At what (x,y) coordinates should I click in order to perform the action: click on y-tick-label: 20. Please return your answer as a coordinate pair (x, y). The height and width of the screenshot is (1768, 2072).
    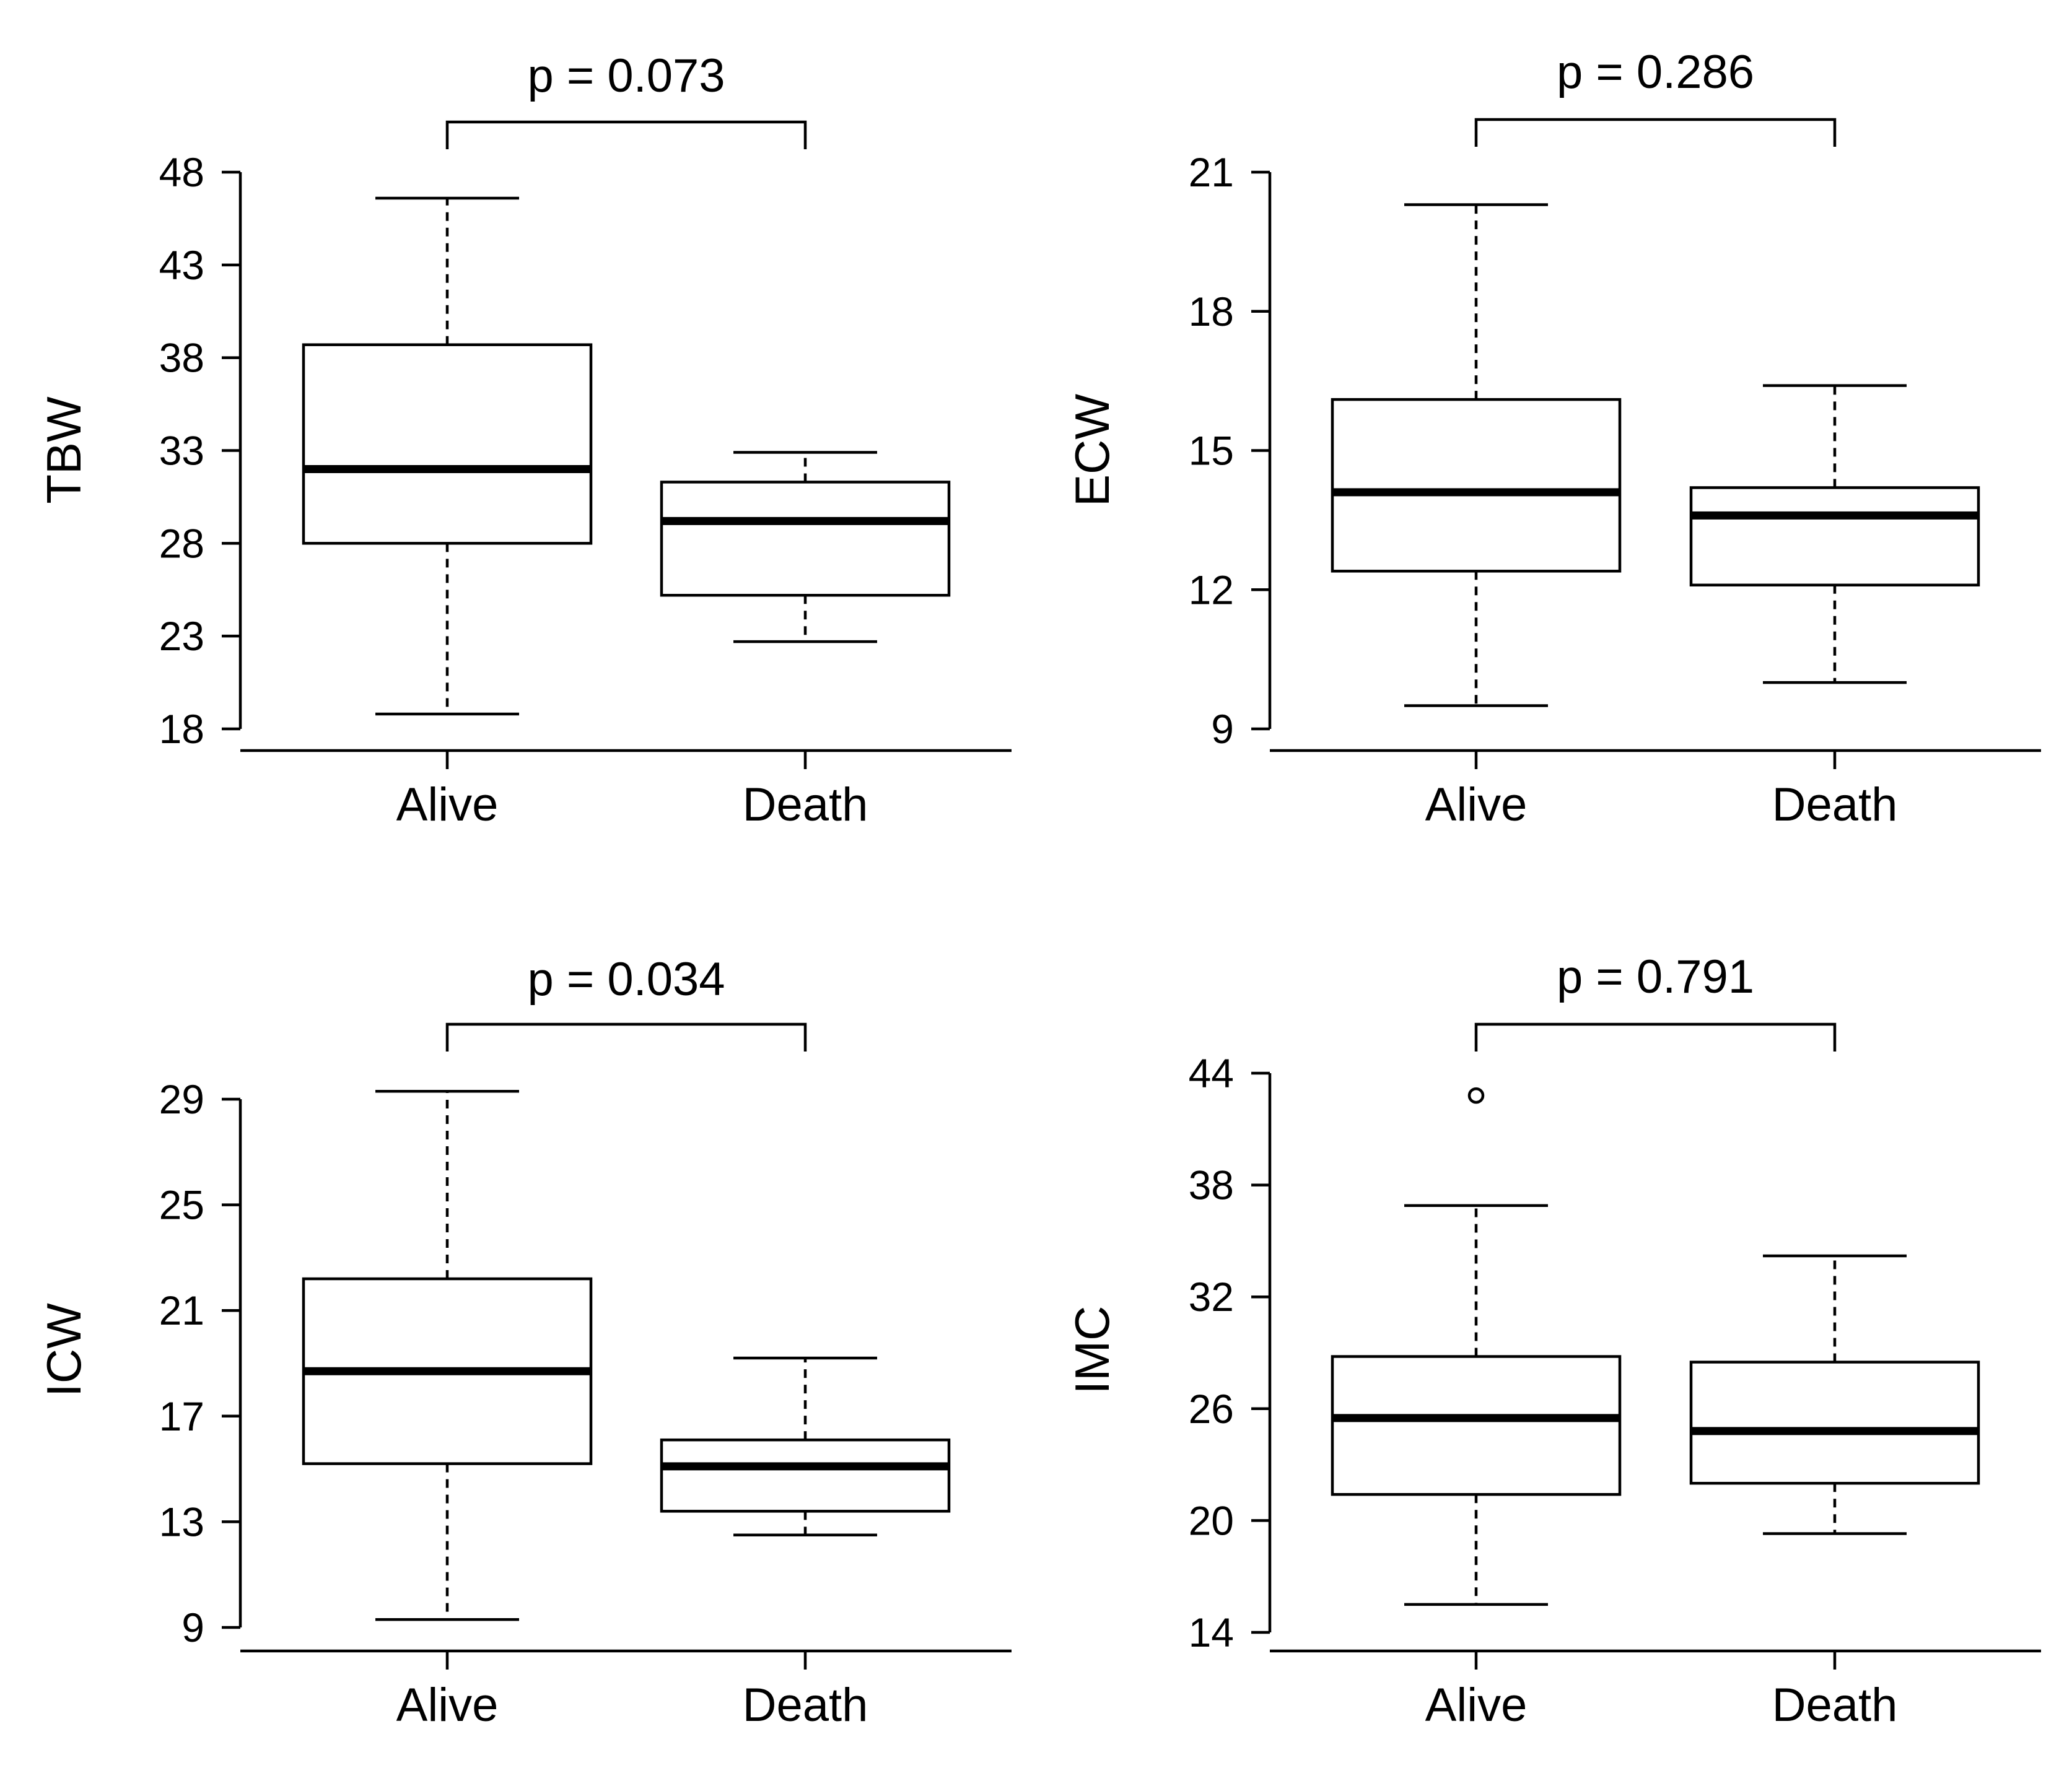
    Looking at the image, I should click on (1211, 1520).